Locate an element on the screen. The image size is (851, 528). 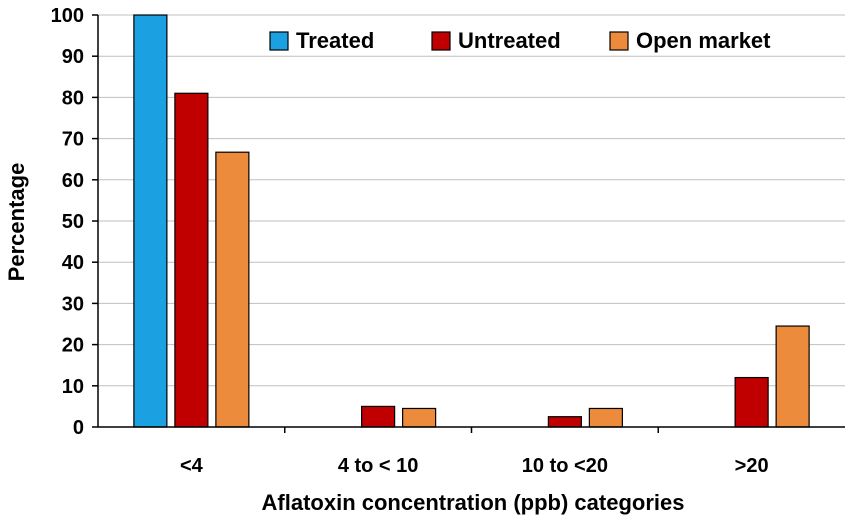
x-tick-label: <4 is located at coordinates (192, 466).